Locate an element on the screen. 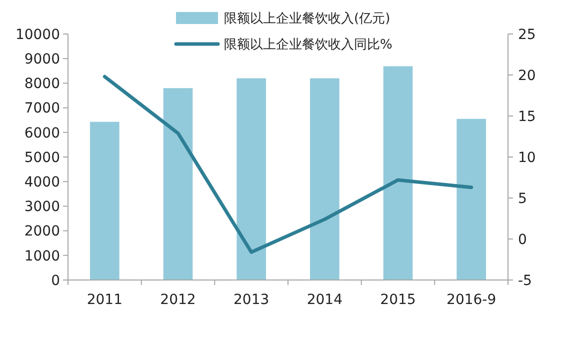 The height and width of the screenshot is (338, 574). y-tick-label: 9000 is located at coordinates (42, 60).